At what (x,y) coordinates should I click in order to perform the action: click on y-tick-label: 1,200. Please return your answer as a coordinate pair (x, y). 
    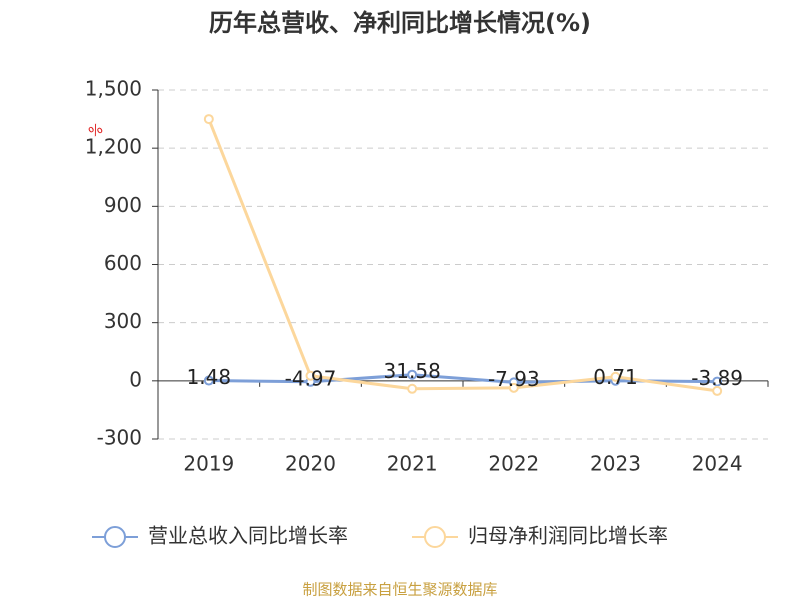
    Looking at the image, I should click on (113, 147).